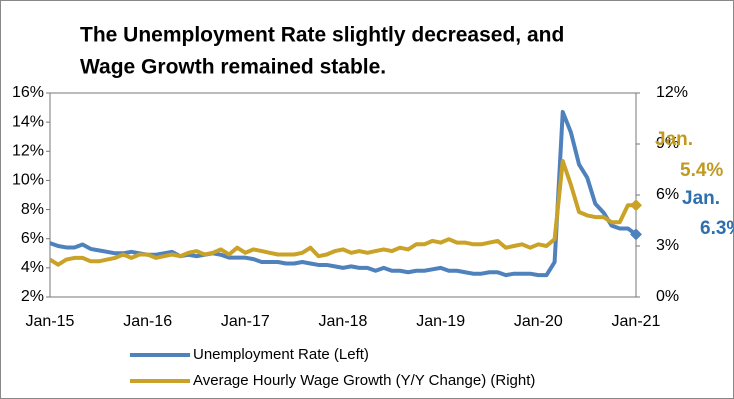 This screenshot has height=399, width=734. What do you see at coordinates (667, 296) in the screenshot?
I see `y2-tick-label: 0%` at bounding box center [667, 296].